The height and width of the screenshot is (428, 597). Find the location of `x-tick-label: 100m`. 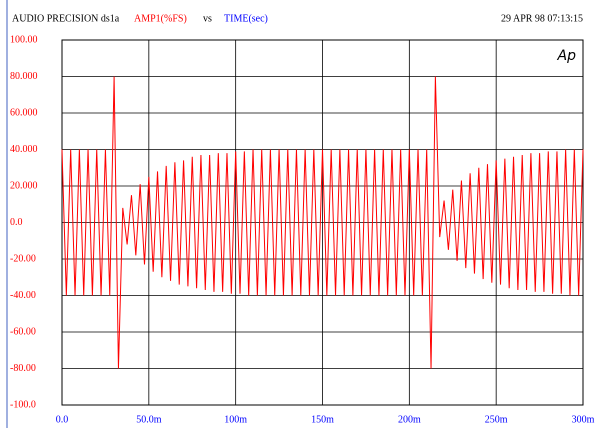

x-tick-label: 100m is located at coordinates (235, 419).